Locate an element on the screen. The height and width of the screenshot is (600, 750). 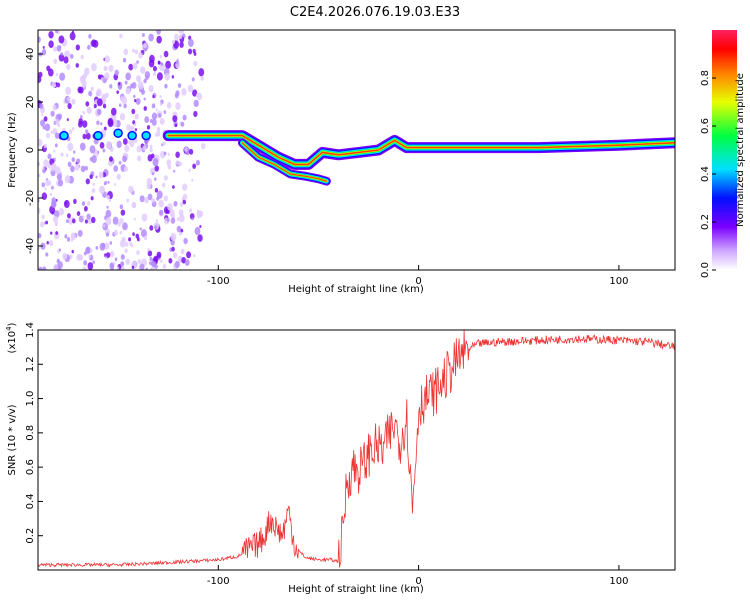
spectrogram-y-label: Frequency (Hz) is located at coordinates (12, 150).